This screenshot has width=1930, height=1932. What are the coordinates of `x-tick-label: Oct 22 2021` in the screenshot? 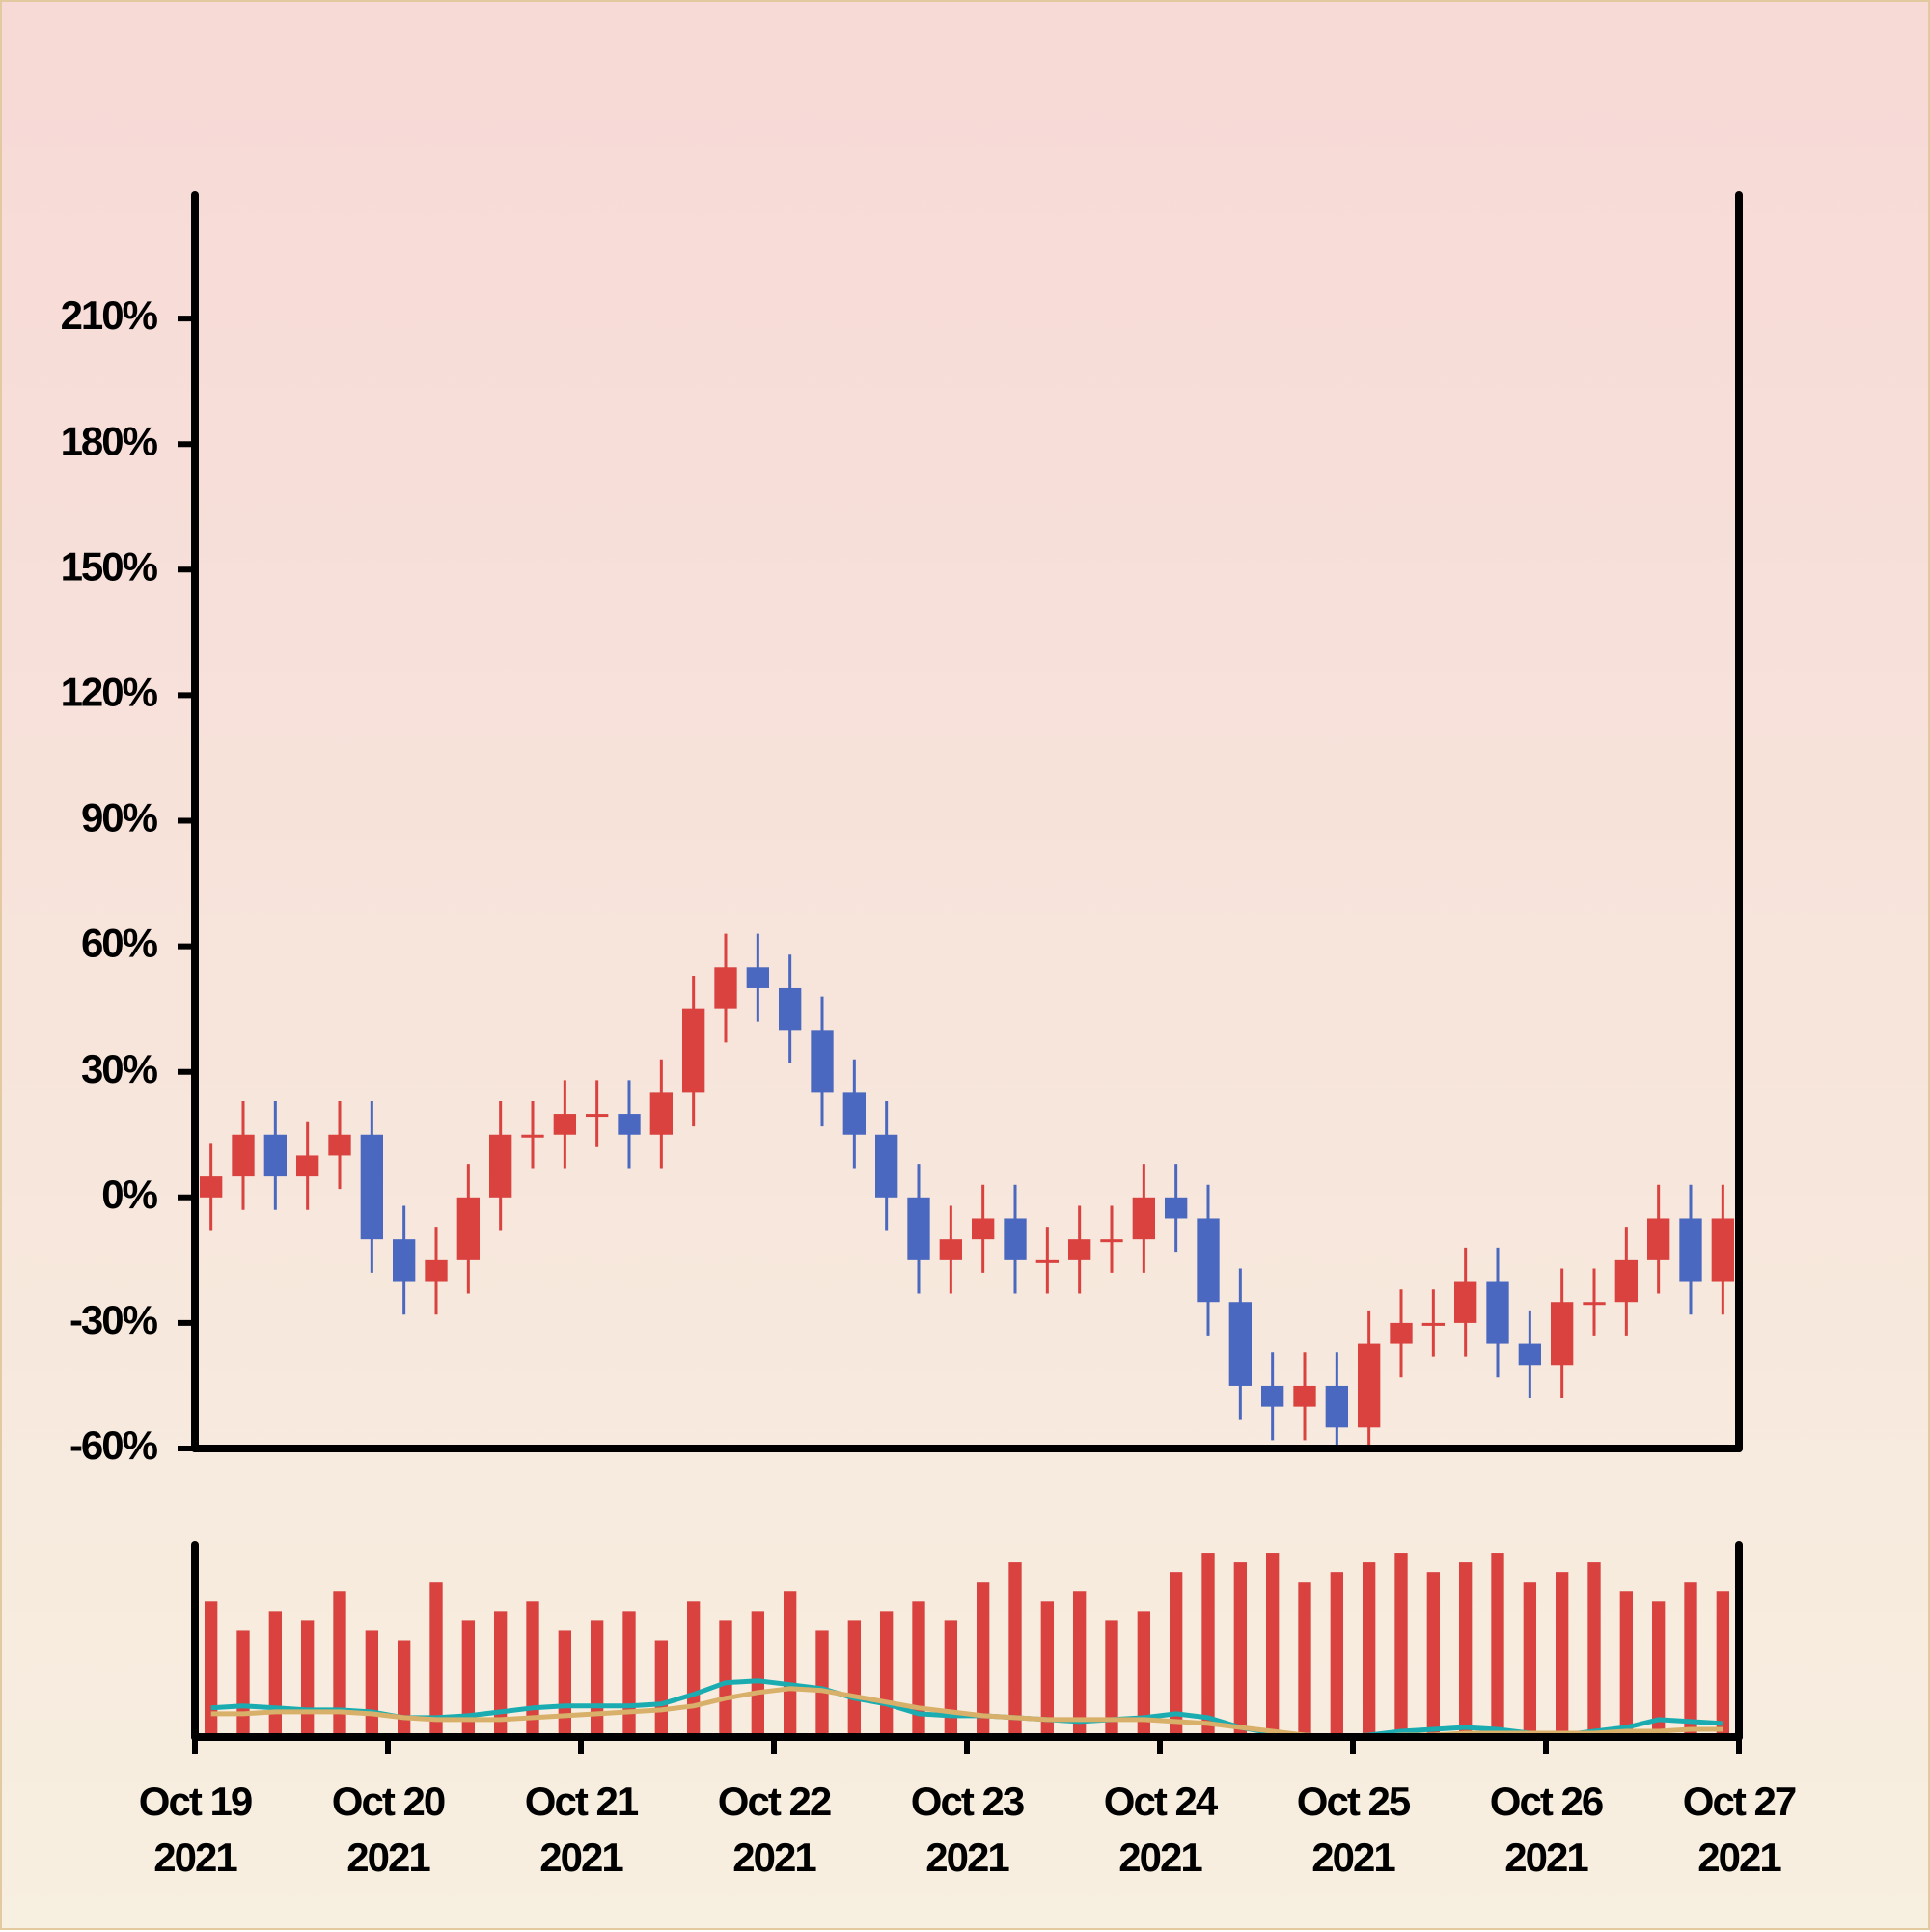 It's located at (774, 1829).